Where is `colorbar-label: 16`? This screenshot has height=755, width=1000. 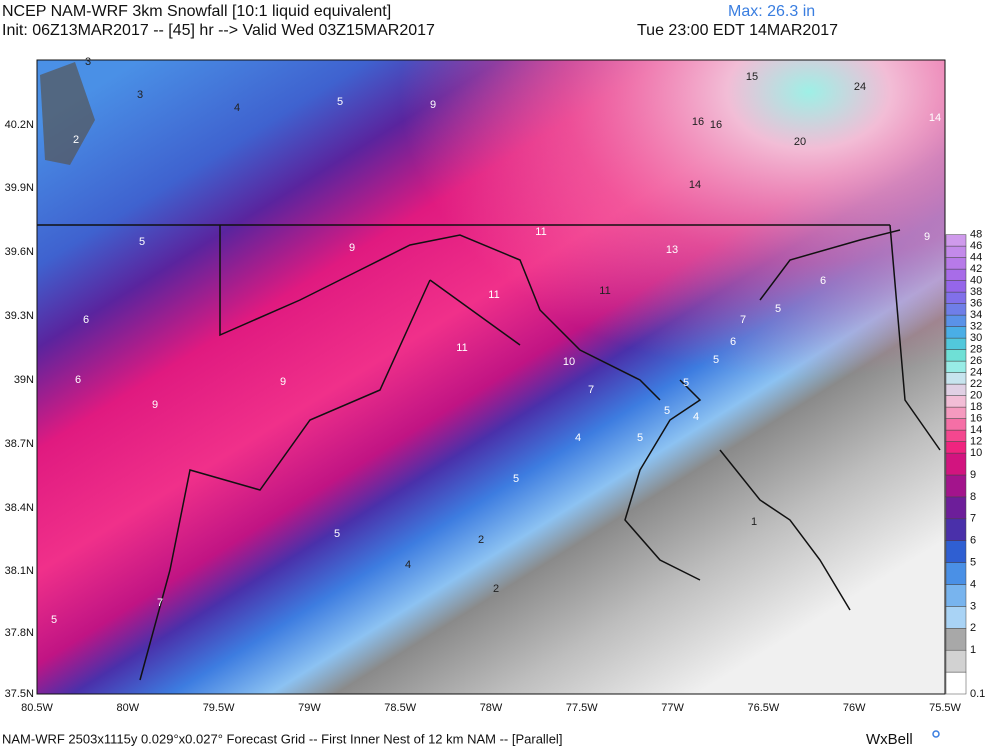 colorbar-label: 16 is located at coordinates (976, 419).